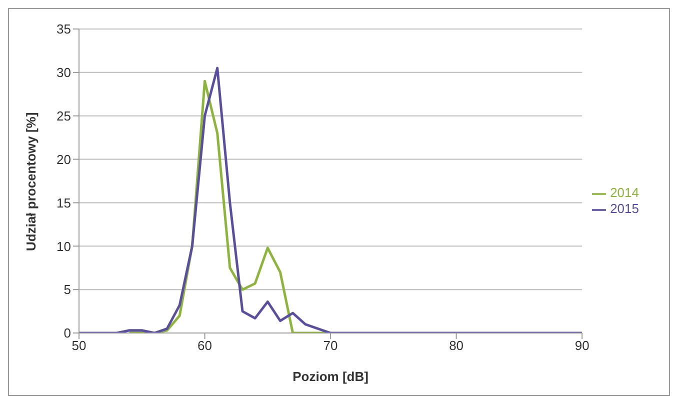 The height and width of the screenshot is (402, 678). Describe the element at coordinates (63, 29) in the screenshot. I see `y-tick-label: 35` at that location.